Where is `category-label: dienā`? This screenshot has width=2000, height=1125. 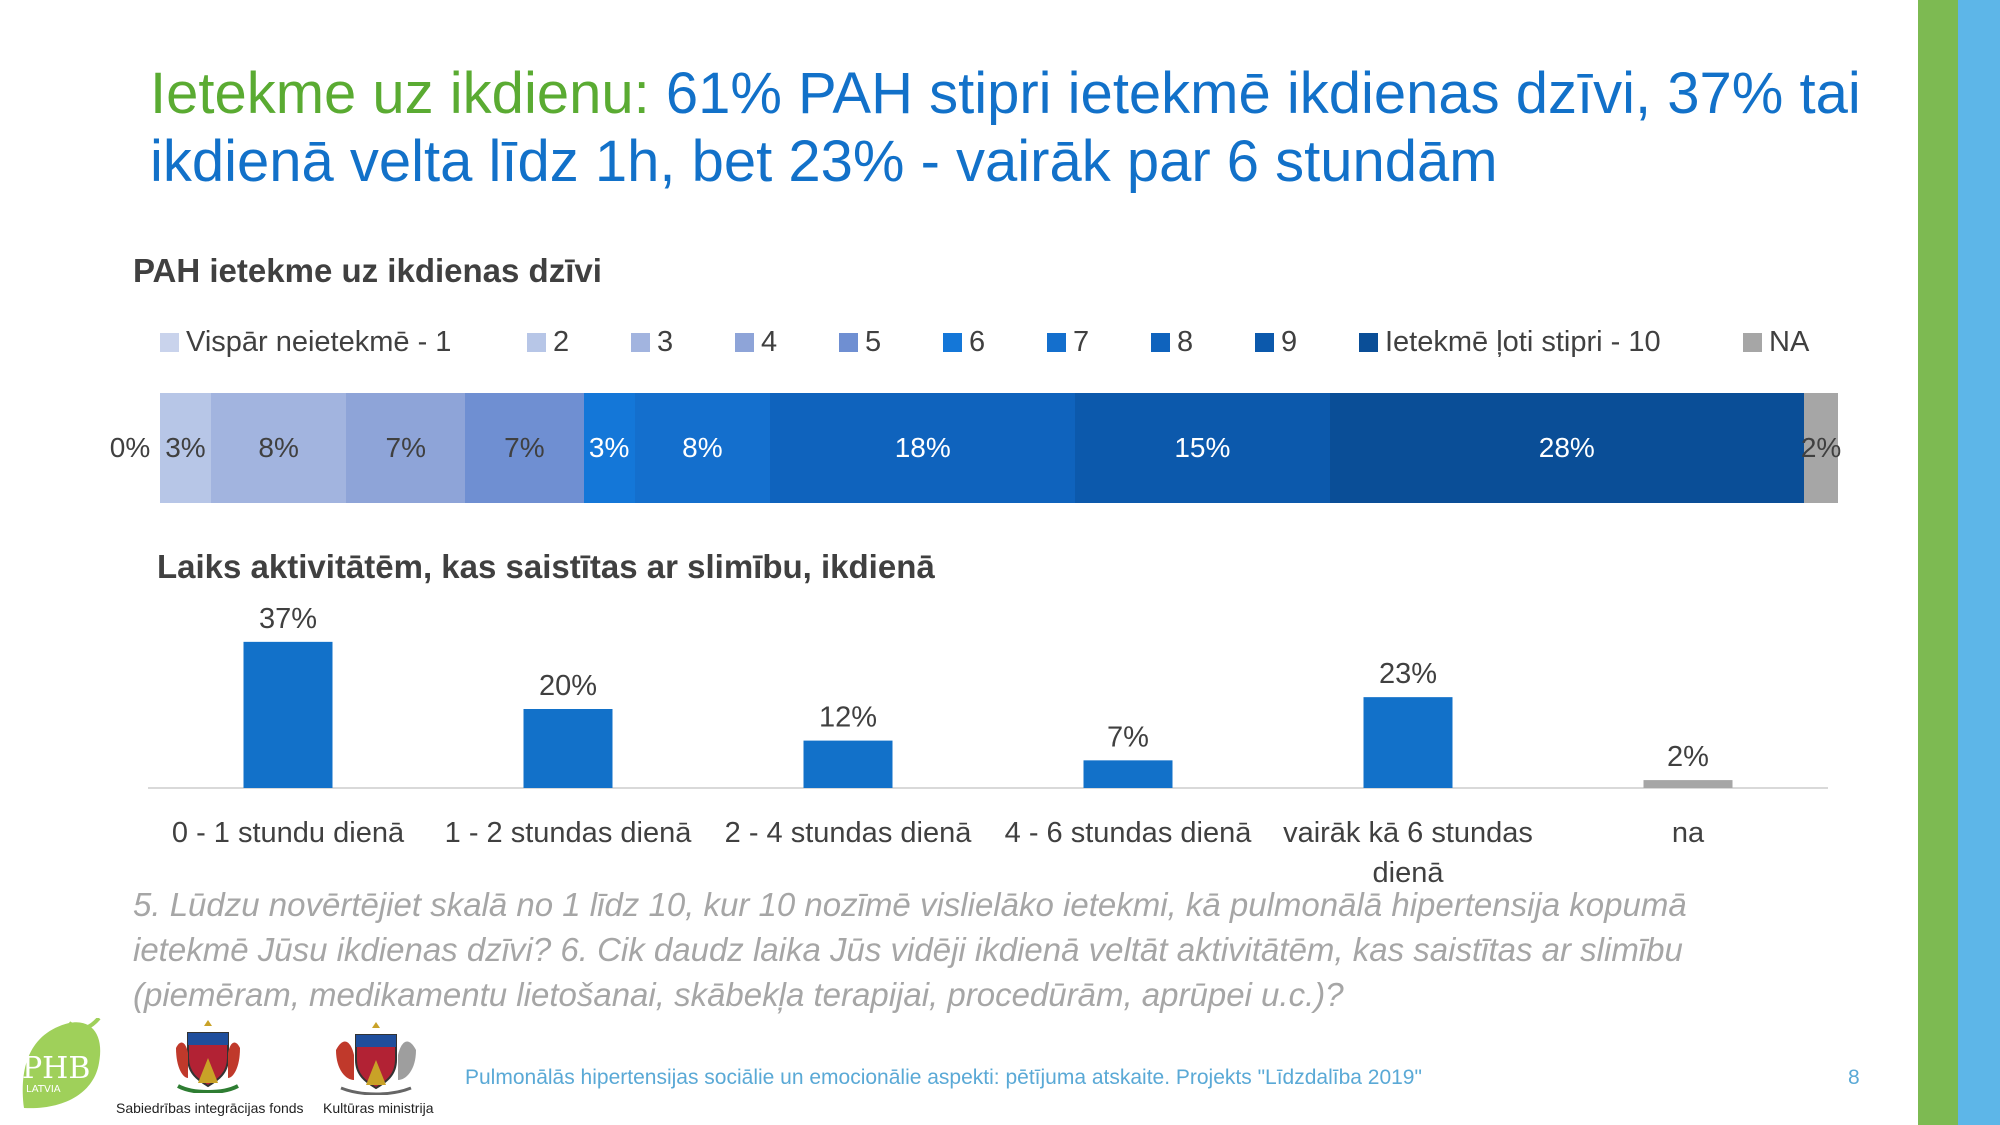
category-label: dienā is located at coordinates (1409, 873).